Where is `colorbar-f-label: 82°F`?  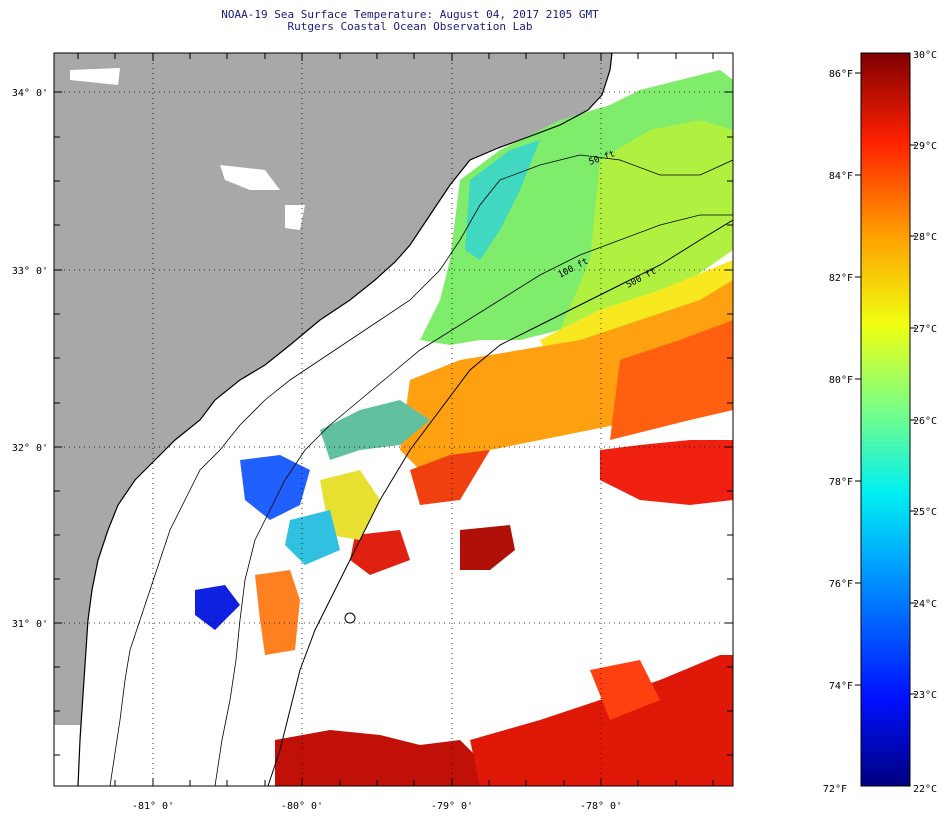
colorbar-f-label: 82°F is located at coordinates (841, 278).